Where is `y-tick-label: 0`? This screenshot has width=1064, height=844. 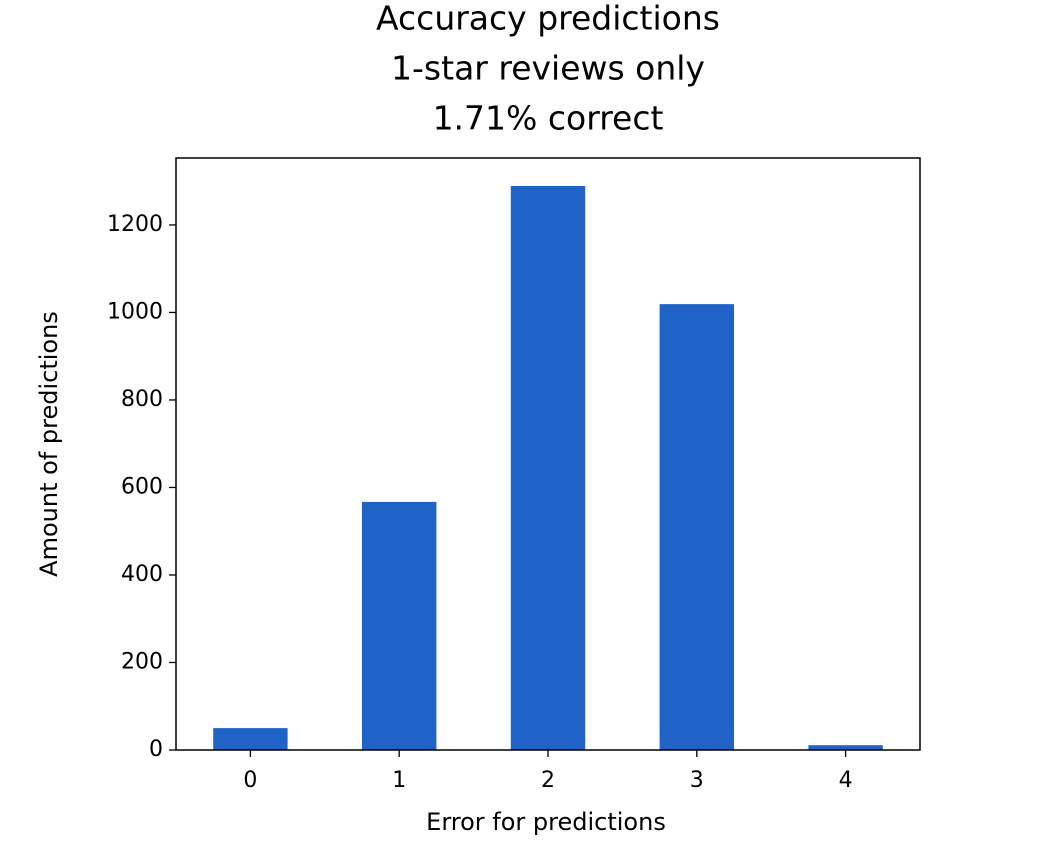
y-tick-label: 0 is located at coordinates (156, 749).